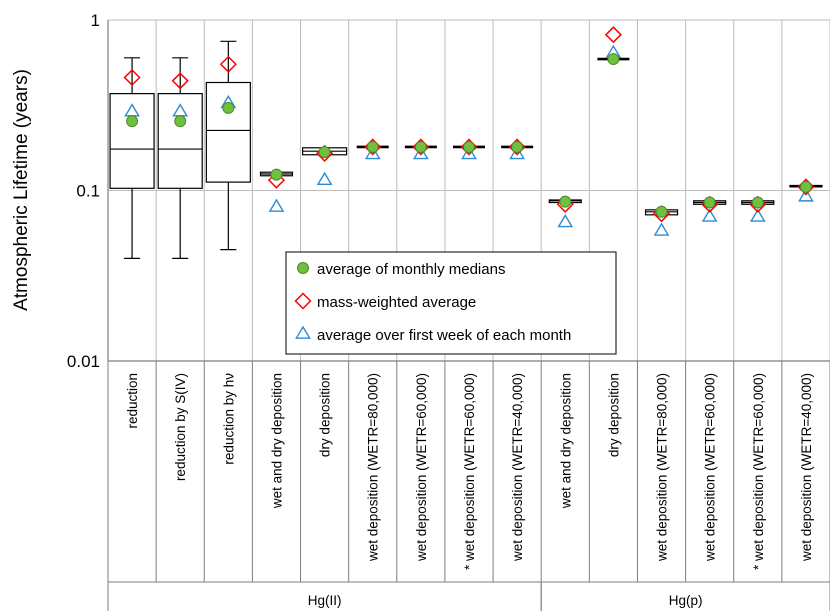  I want to click on legend-marker-diamond, so click(303, 301).